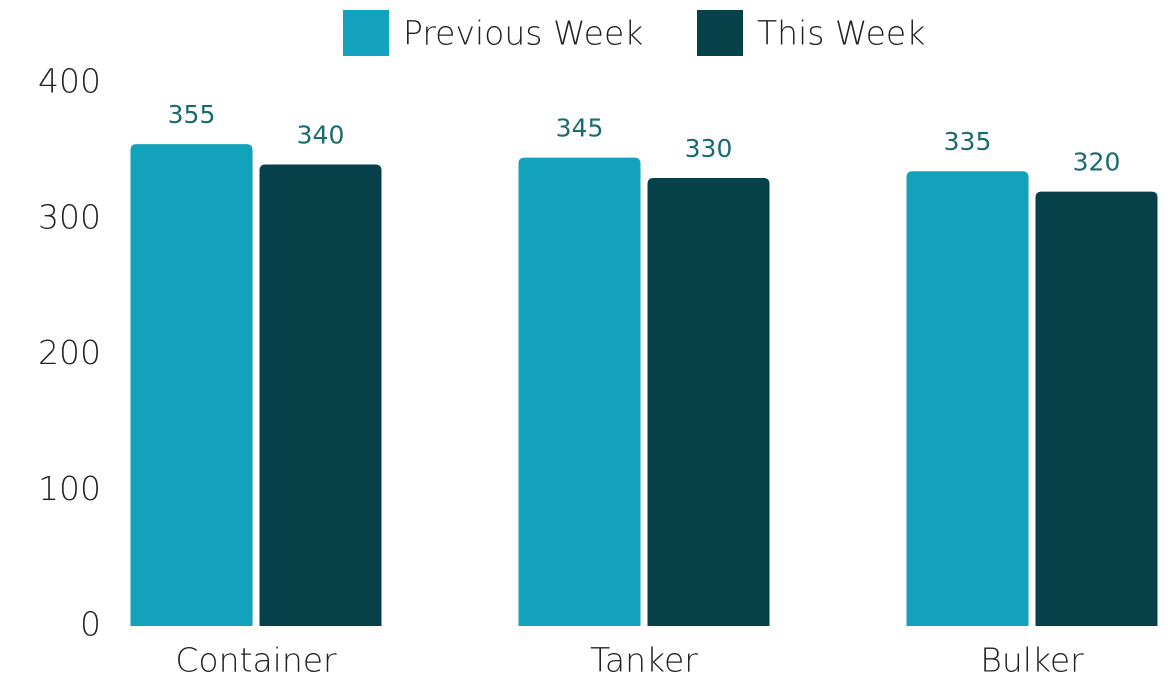 This screenshot has height=683, width=1168. I want to click on value-label: 355, so click(192, 114).